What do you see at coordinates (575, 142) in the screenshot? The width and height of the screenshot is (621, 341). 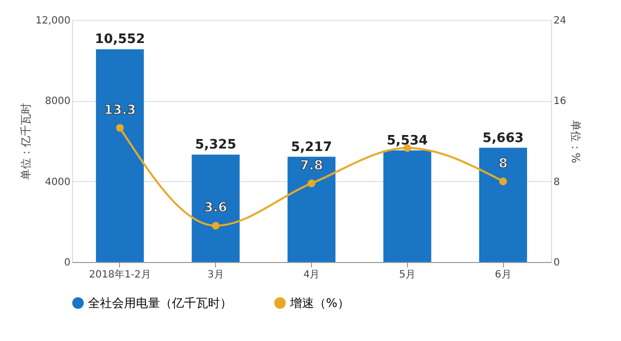 I see `y2-axis-title: 单位：%` at bounding box center [575, 142].